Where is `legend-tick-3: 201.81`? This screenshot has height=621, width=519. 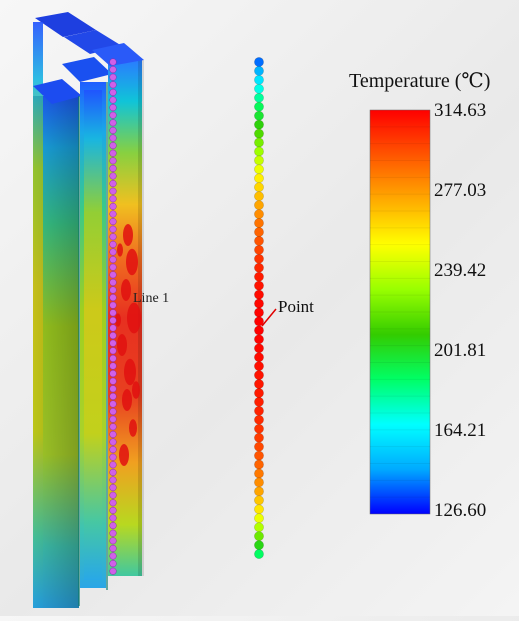
legend-tick-3: 201.81 is located at coordinates (460, 350).